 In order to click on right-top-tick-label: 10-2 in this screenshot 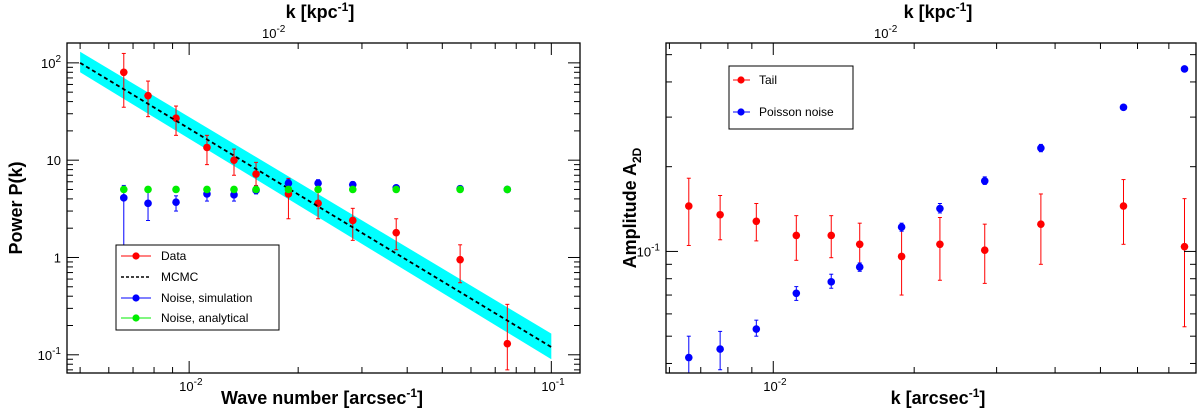, I will do `click(886, 32)`.